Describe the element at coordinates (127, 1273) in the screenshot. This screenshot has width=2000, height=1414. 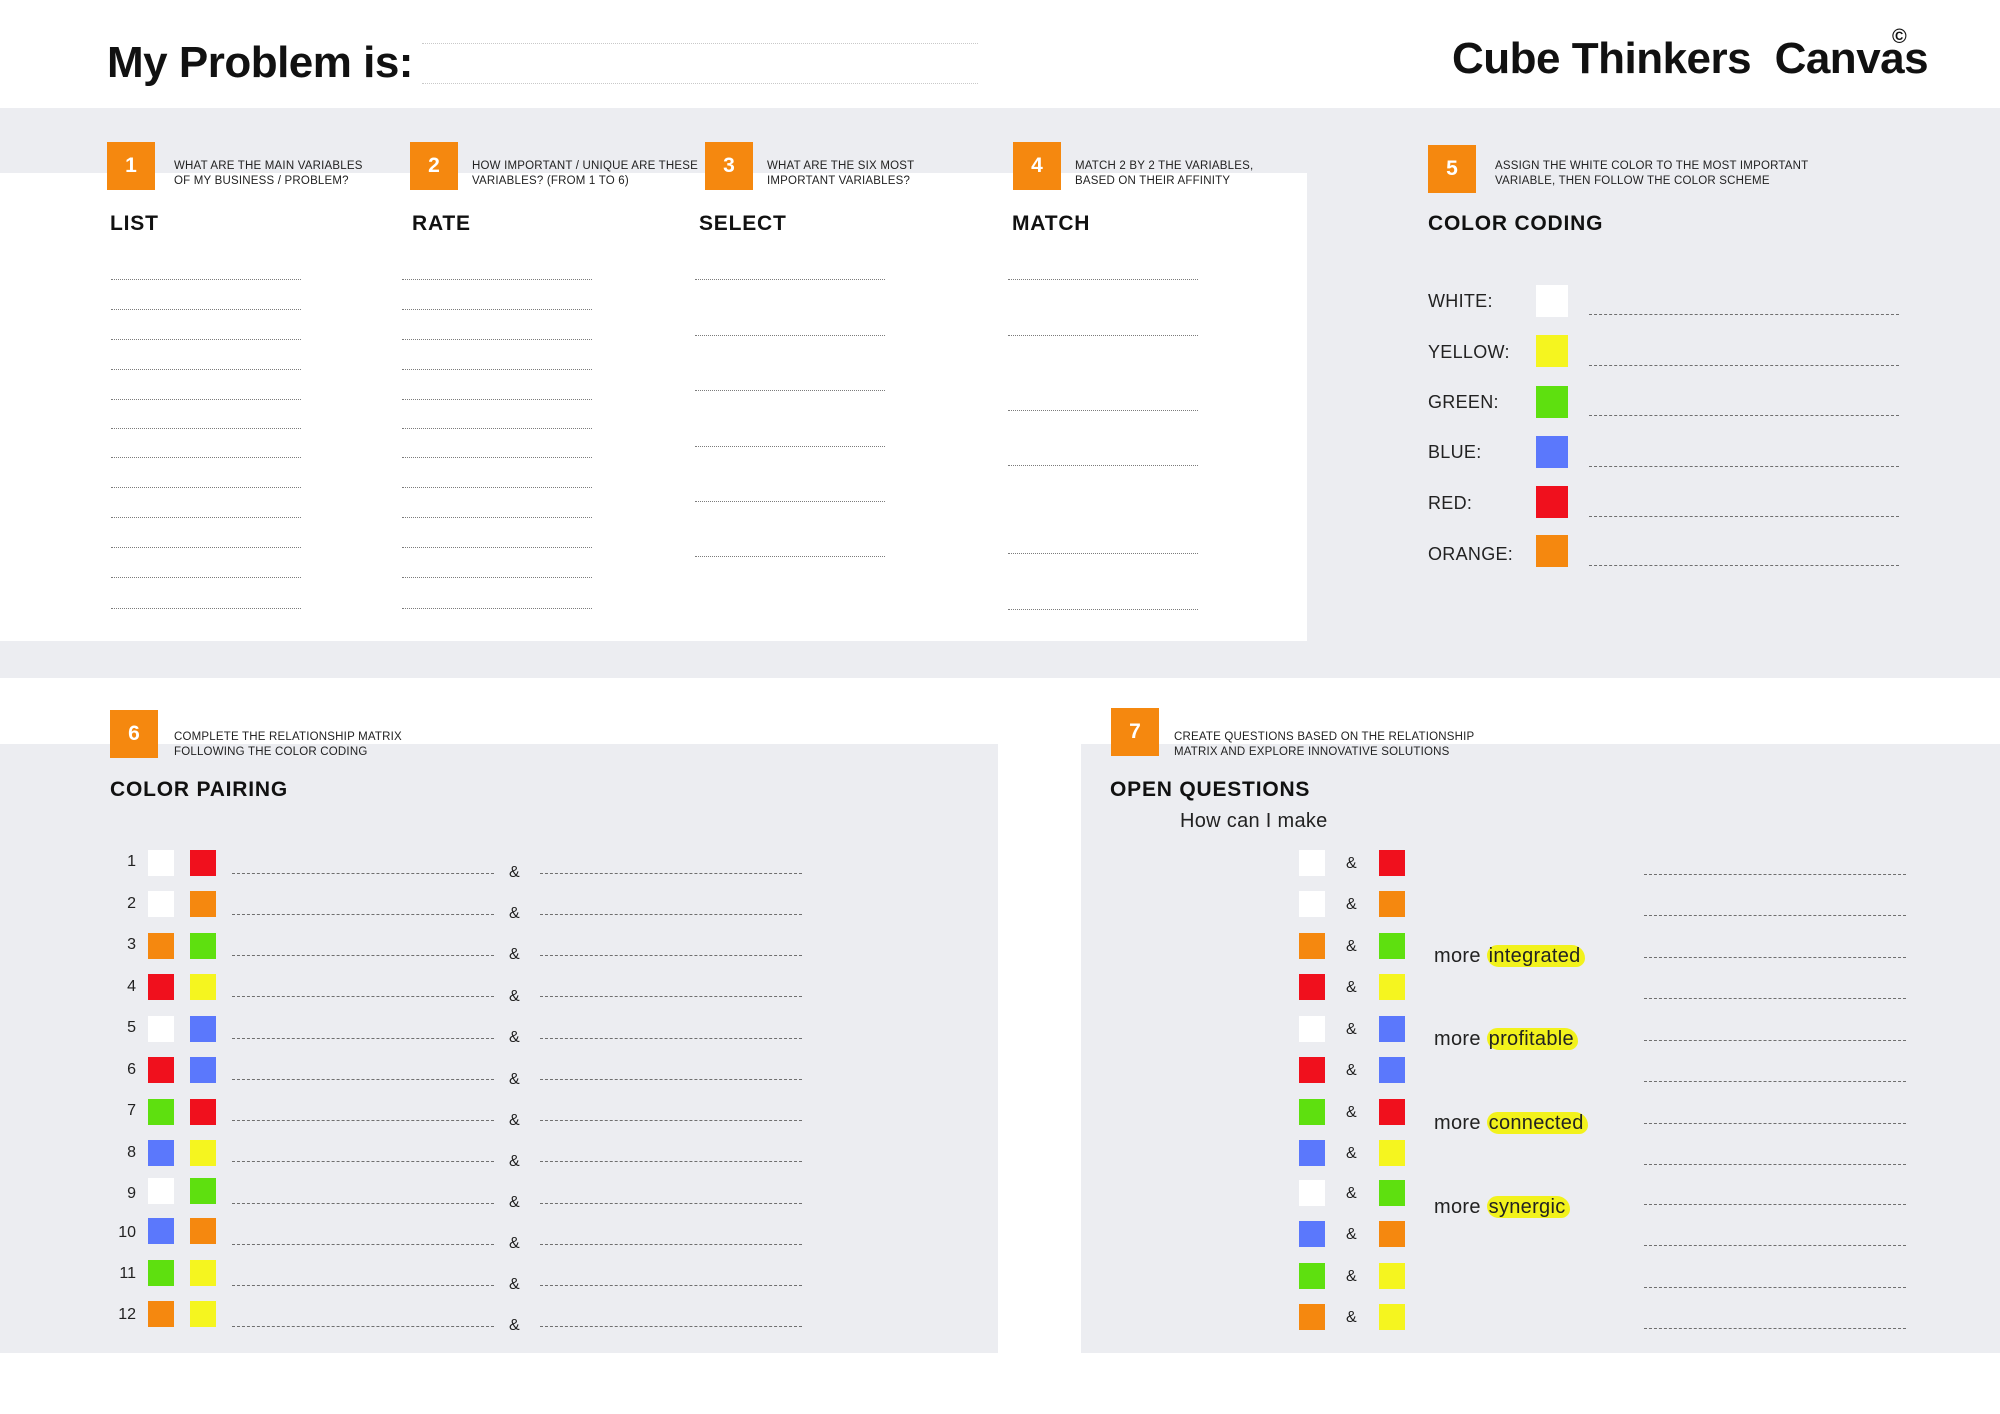
I see `pairing-number: 11` at that location.